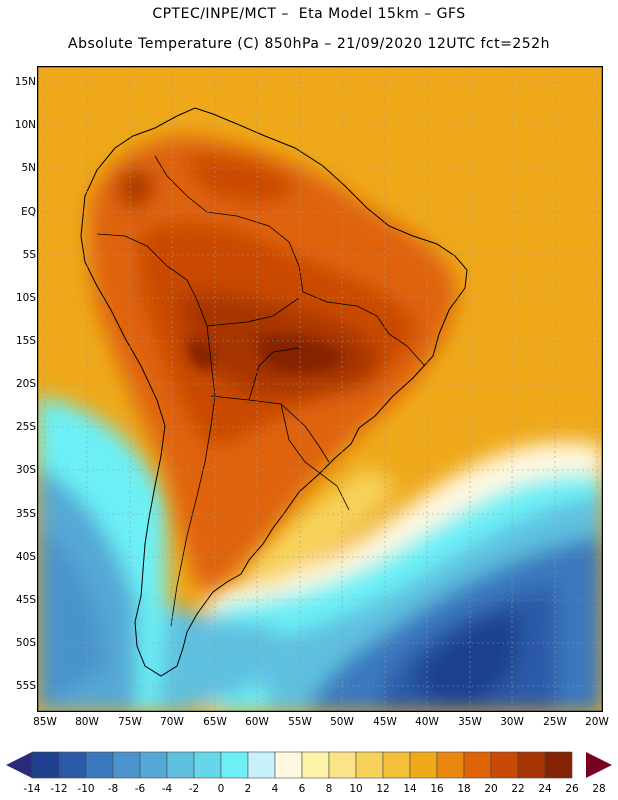 Image resolution: width=618 pixels, height=800 pixels. Describe the element at coordinates (25, 427) in the screenshot. I see `lat-label: 25S` at that location.